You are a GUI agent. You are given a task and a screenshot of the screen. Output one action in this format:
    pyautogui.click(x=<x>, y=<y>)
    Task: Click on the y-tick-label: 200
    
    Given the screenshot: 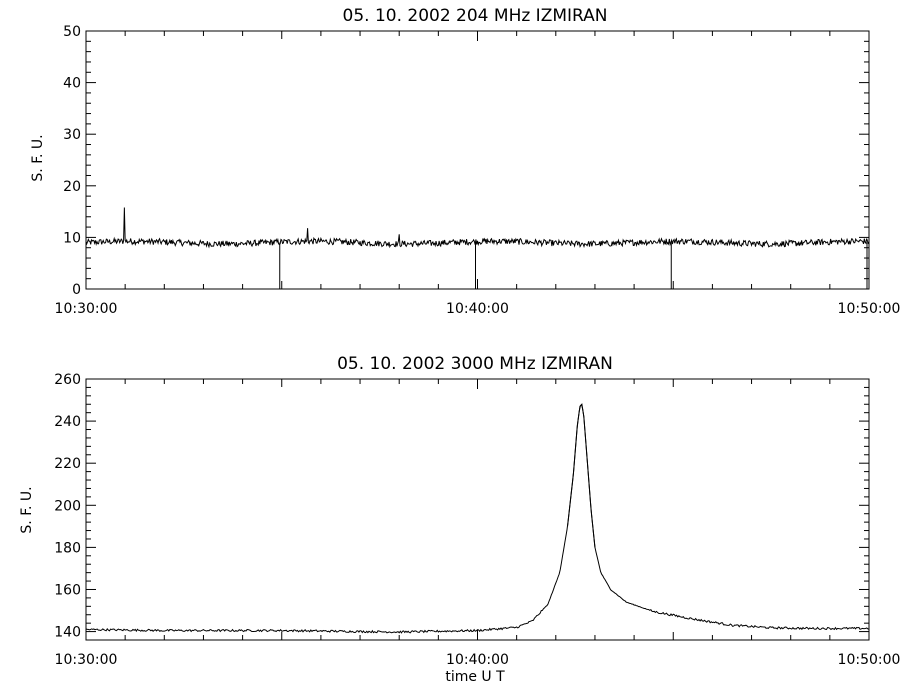 What is the action you would take?
    pyautogui.click(x=67, y=506)
    